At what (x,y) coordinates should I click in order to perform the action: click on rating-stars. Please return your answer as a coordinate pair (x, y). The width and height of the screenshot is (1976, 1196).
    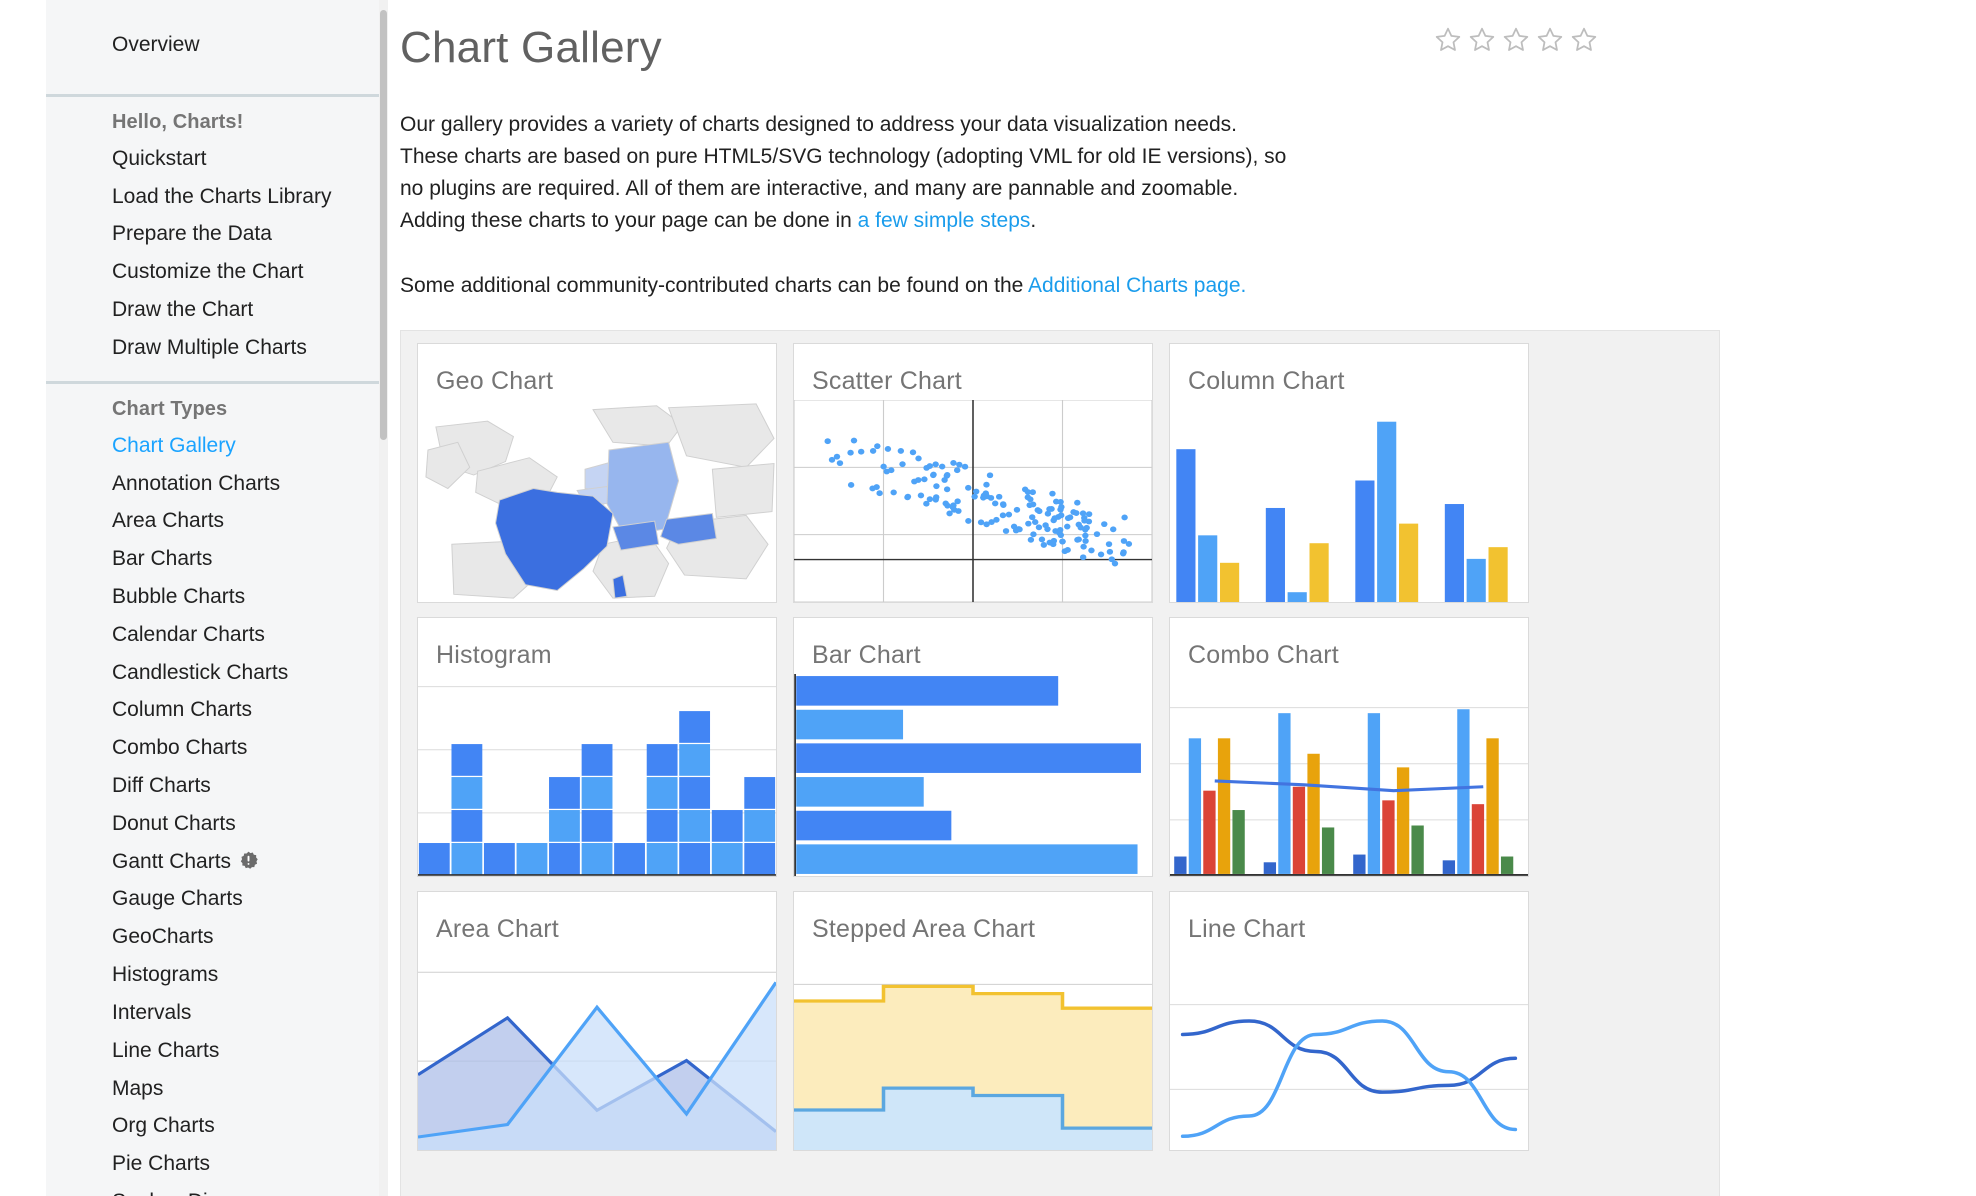
    Looking at the image, I should click on (1516, 40).